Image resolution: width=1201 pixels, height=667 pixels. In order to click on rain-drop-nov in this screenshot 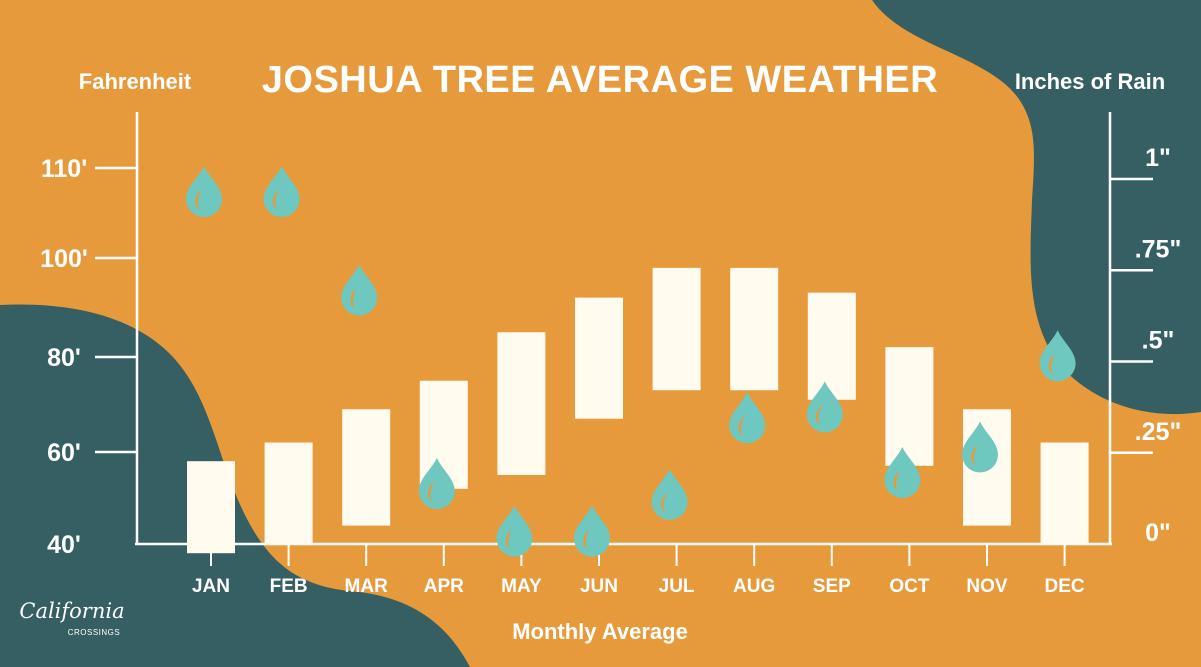, I will do `click(980, 447)`.